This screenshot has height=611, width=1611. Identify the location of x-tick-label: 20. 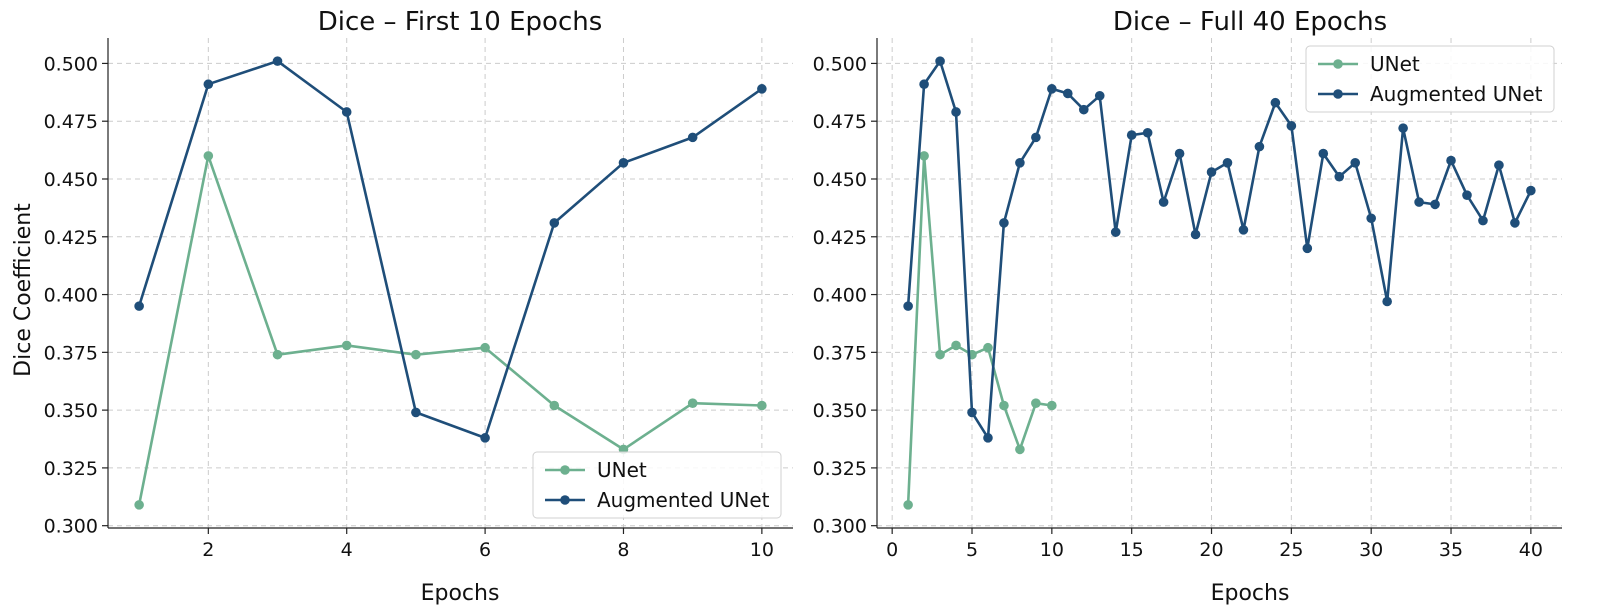
(1211, 550).